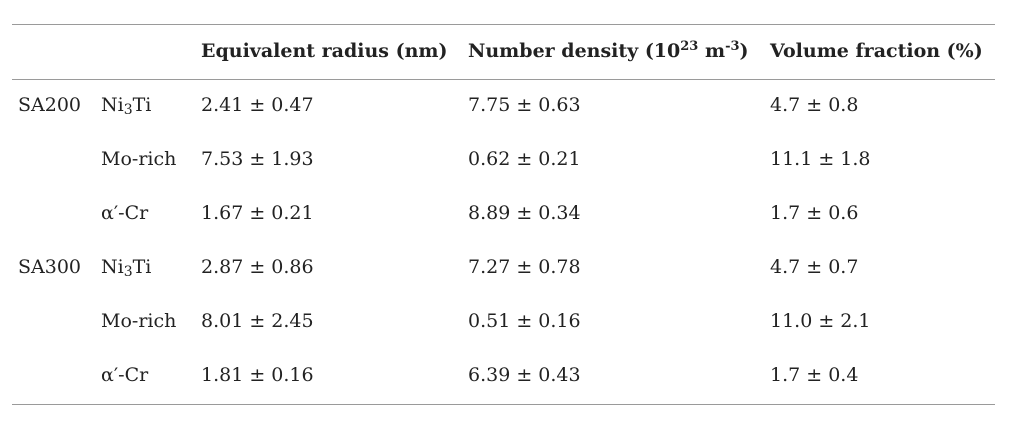 Image resolution: width=1013 pixels, height=424 pixels. I want to click on value-cell: 7.27 ± 0.78, so click(524, 267).